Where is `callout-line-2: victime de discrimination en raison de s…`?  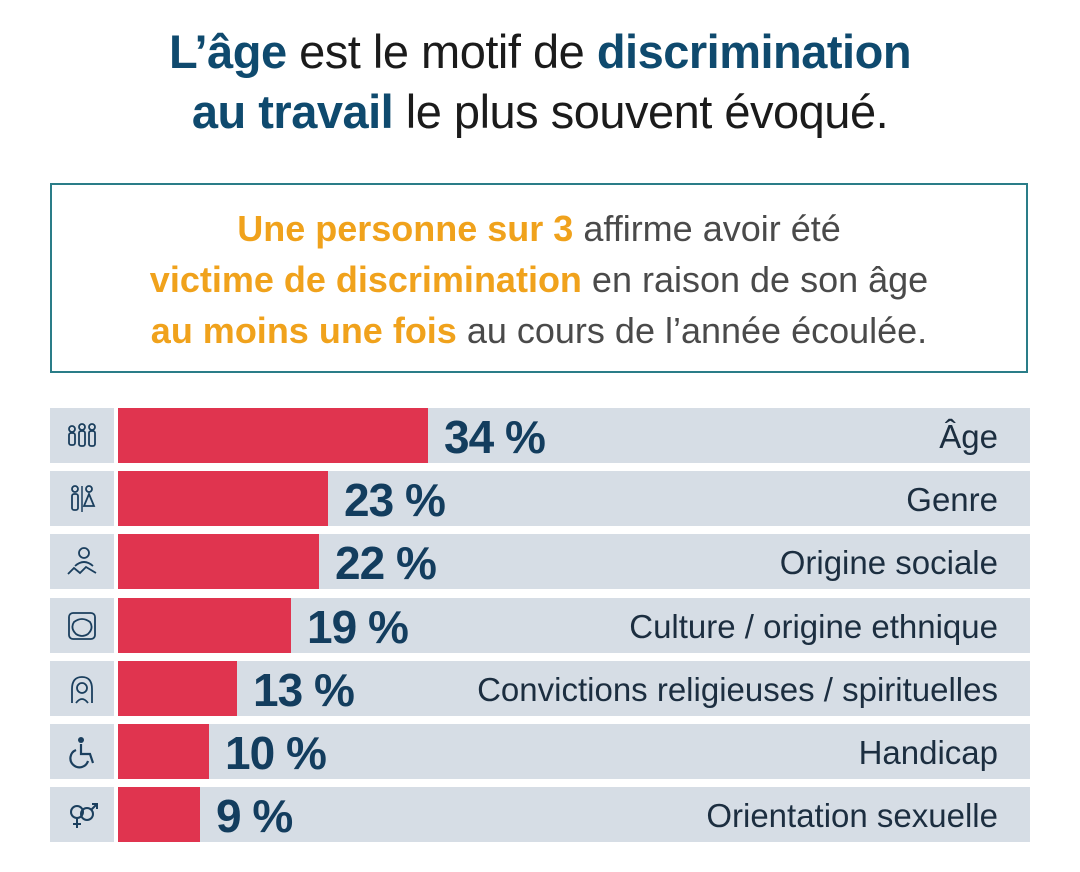 callout-line-2: victime de discrimination en raison de s… is located at coordinates (539, 279).